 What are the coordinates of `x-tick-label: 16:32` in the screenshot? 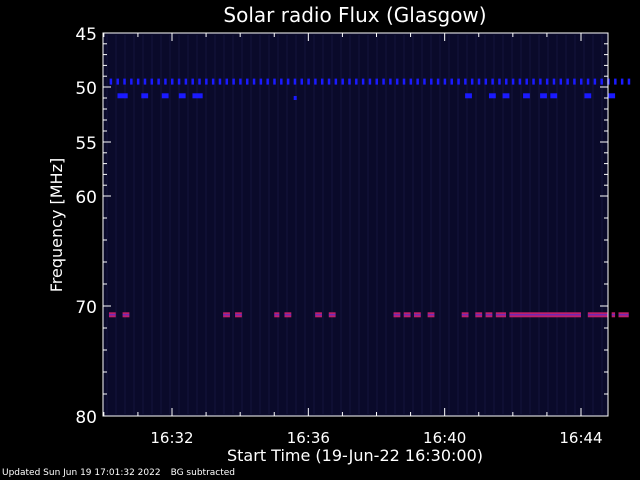 It's located at (171, 438).